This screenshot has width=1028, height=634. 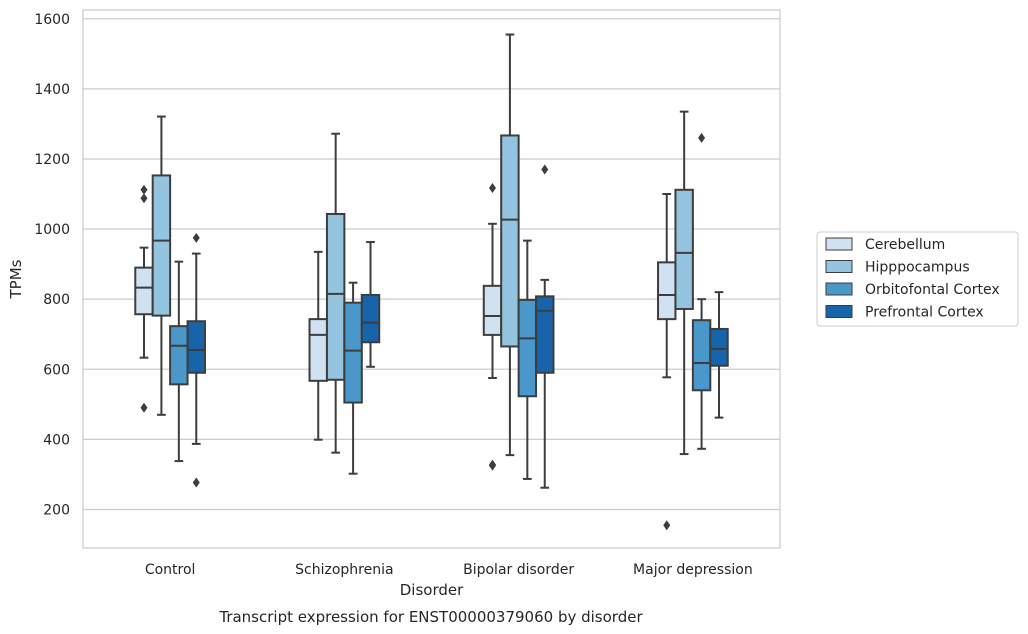 What do you see at coordinates (905, 245) in the screenshot?
I see `legend-label: Cerebellum` at bounding box center [905, 245].